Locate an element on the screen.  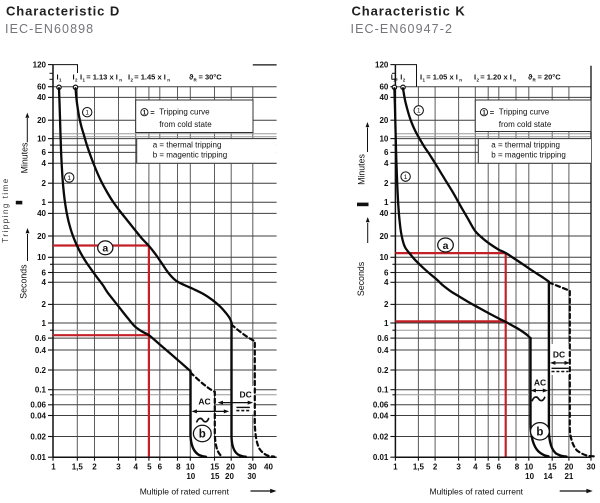
svg-text: b is located at coordinates (202, 435).